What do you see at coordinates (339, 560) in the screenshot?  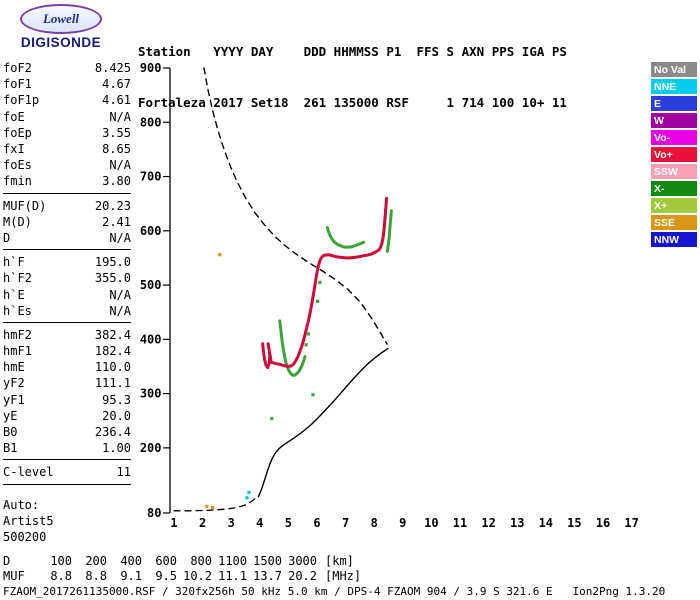 I see `dmuf-unit: [km]` at bounding box center [339, 560].